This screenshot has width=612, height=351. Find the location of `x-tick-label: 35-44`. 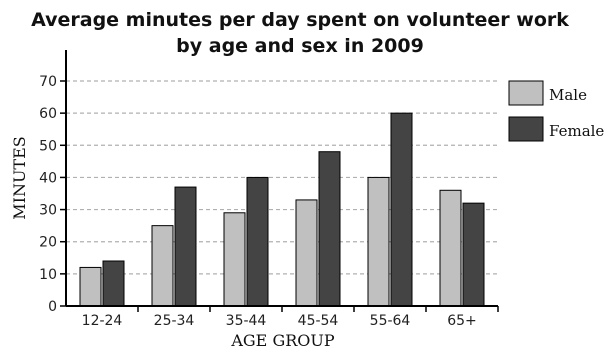

x-tick-label: 35-44 is located at coordinates (246, 321).